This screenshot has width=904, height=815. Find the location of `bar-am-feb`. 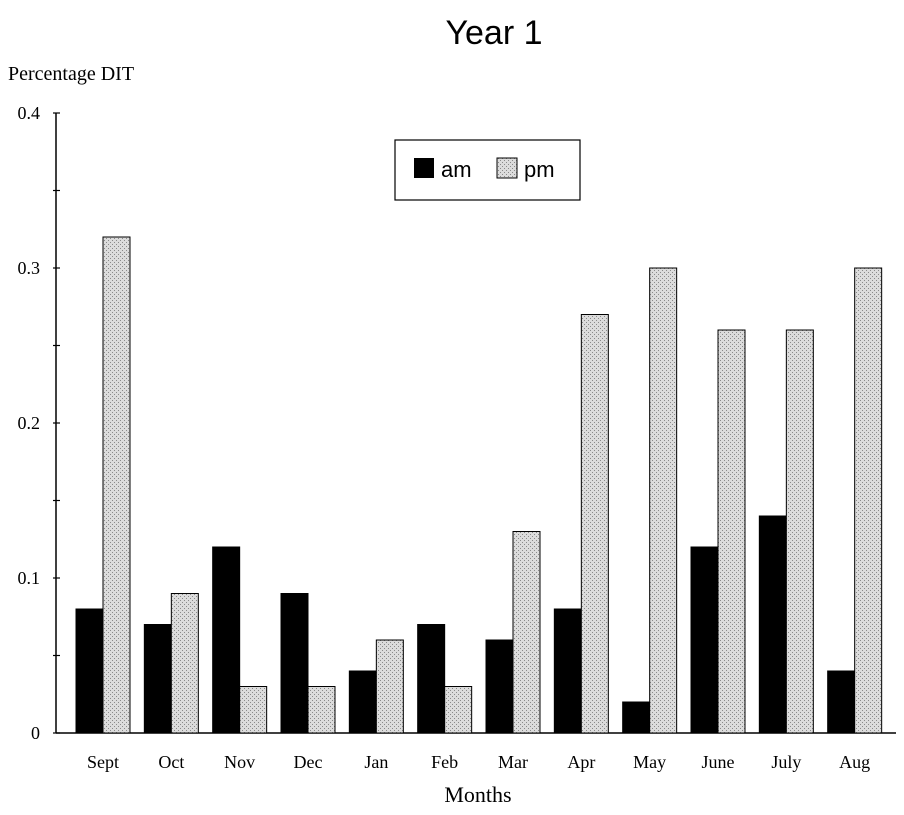

bar-am-feb is located at coordinates (431, 679).